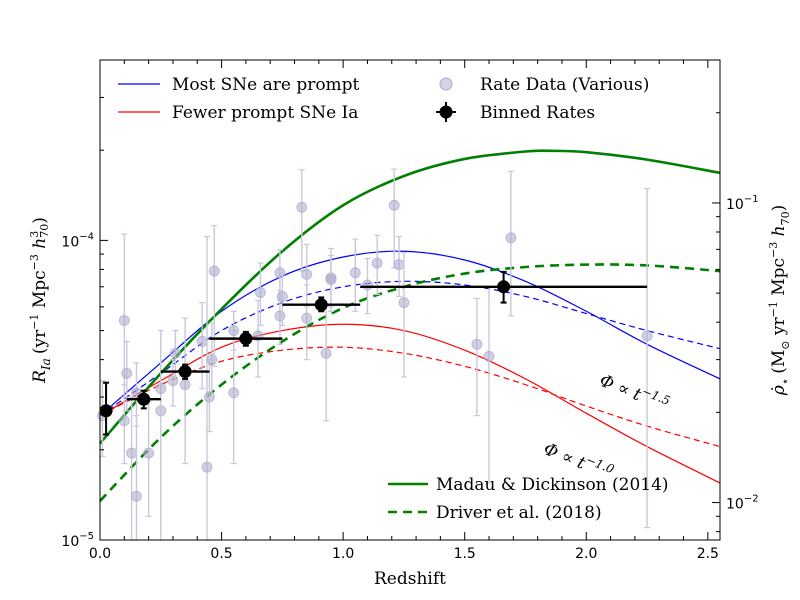  What do you see at coordinates (779, 390) in the screenshot?
I see `y-right-symbol: ρ̇` at bounding box center [779, 390].